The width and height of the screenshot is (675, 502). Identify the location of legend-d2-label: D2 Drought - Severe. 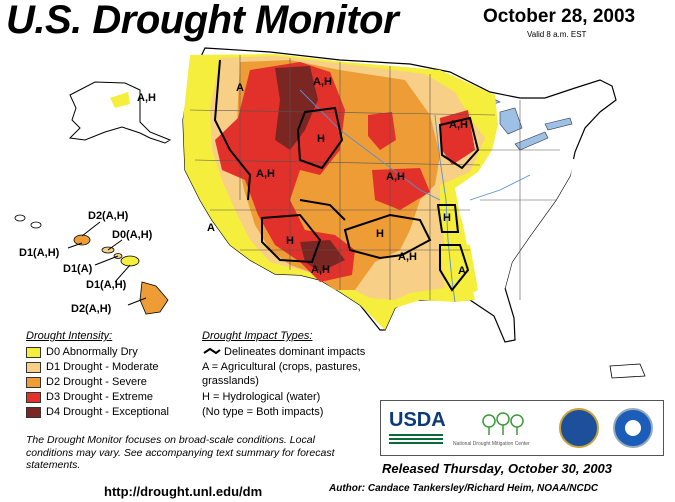
(96, 382).